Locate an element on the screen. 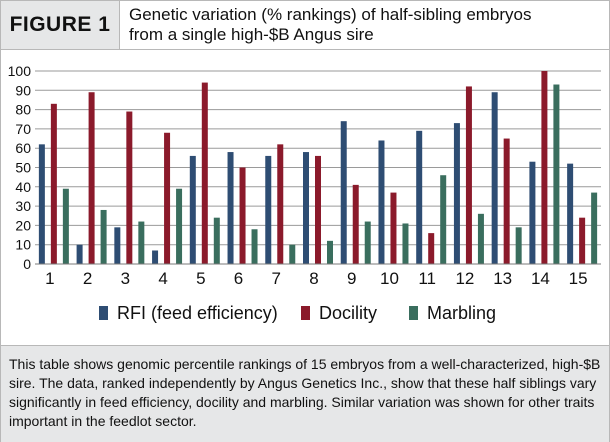  y-tick-label: 70 is located at coordinates (23, 129).